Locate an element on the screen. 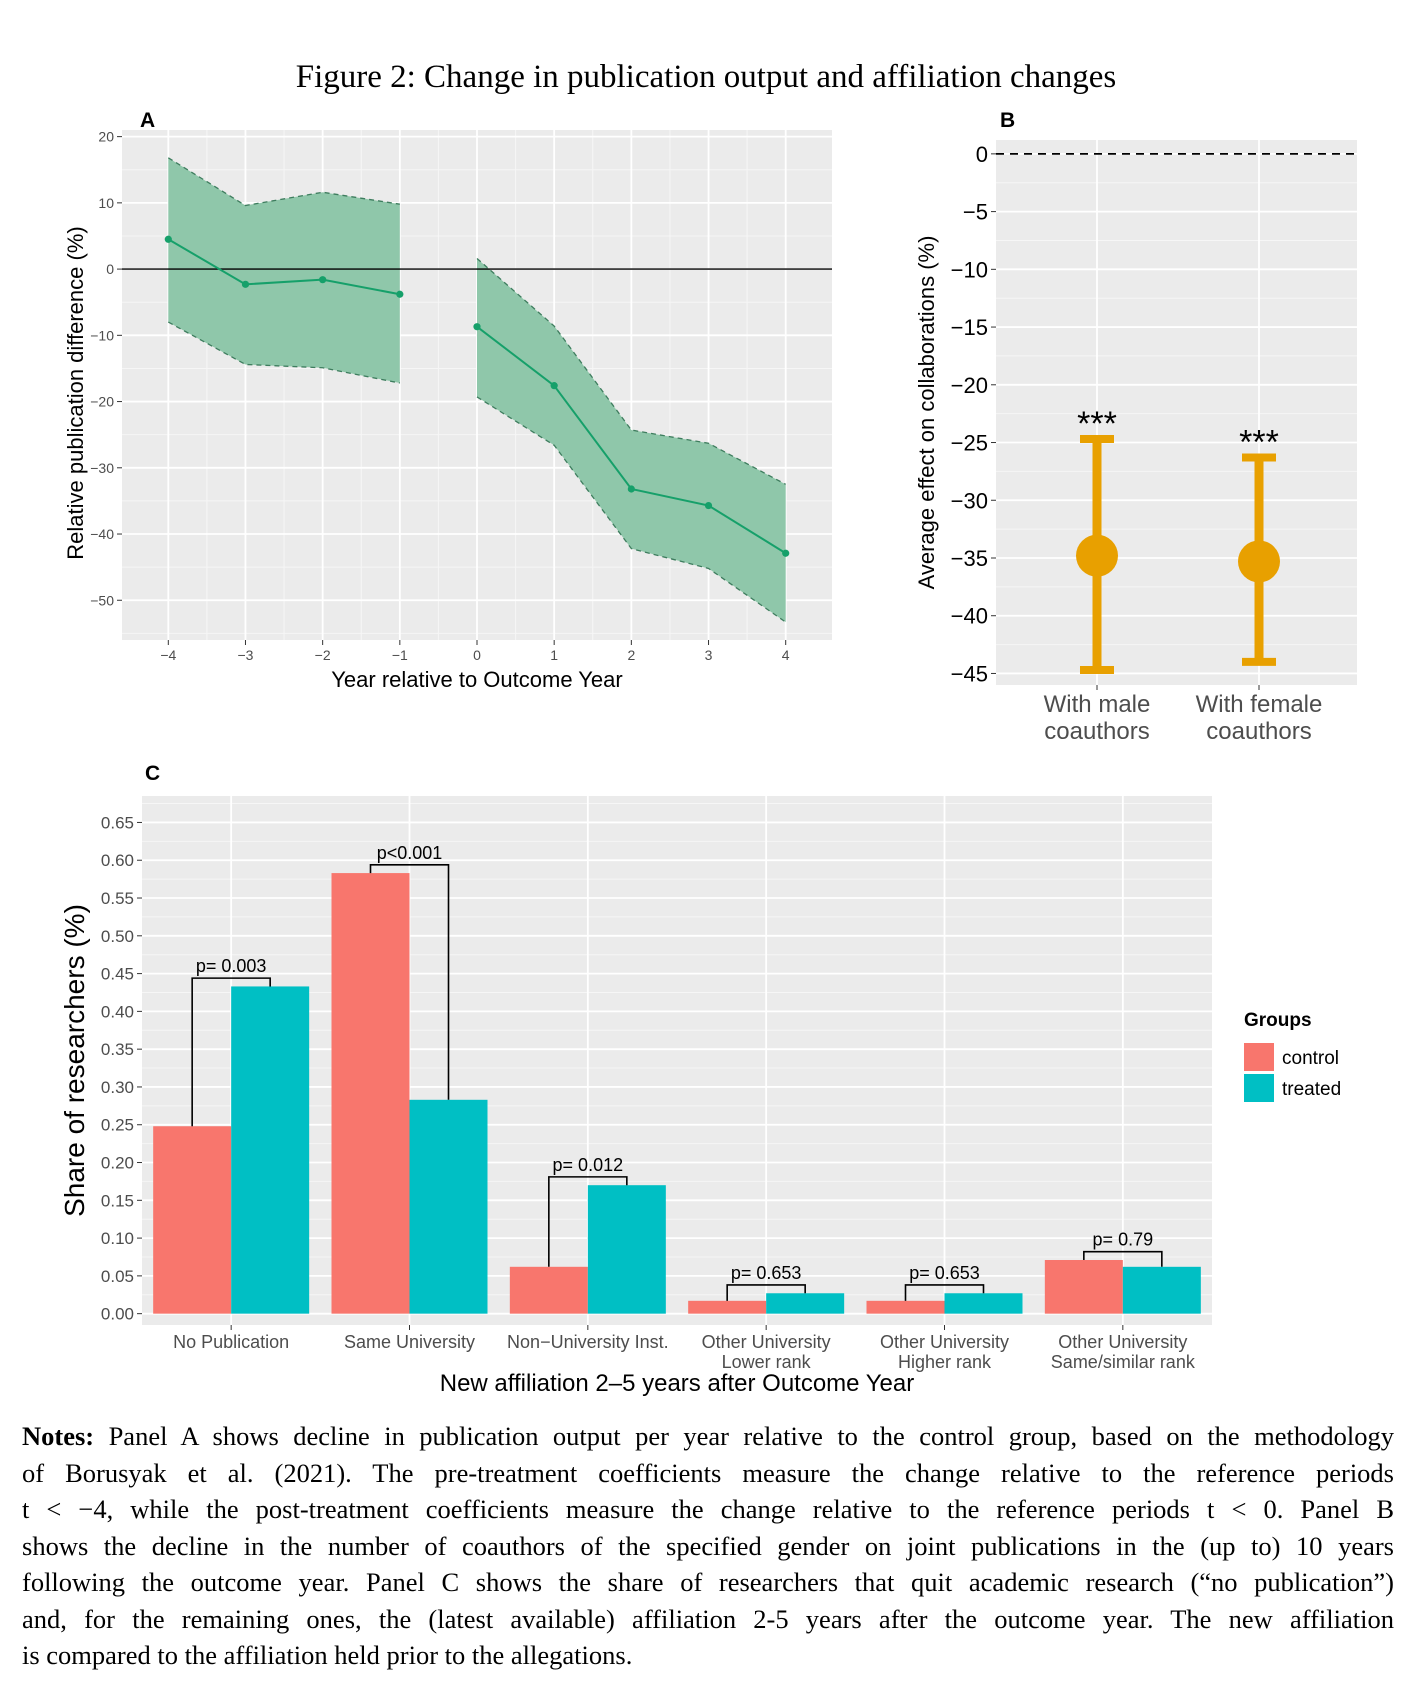 The image size is (1412, 1700). panel-b-x-tick-label: With female is located at coordinates (1259, 704).